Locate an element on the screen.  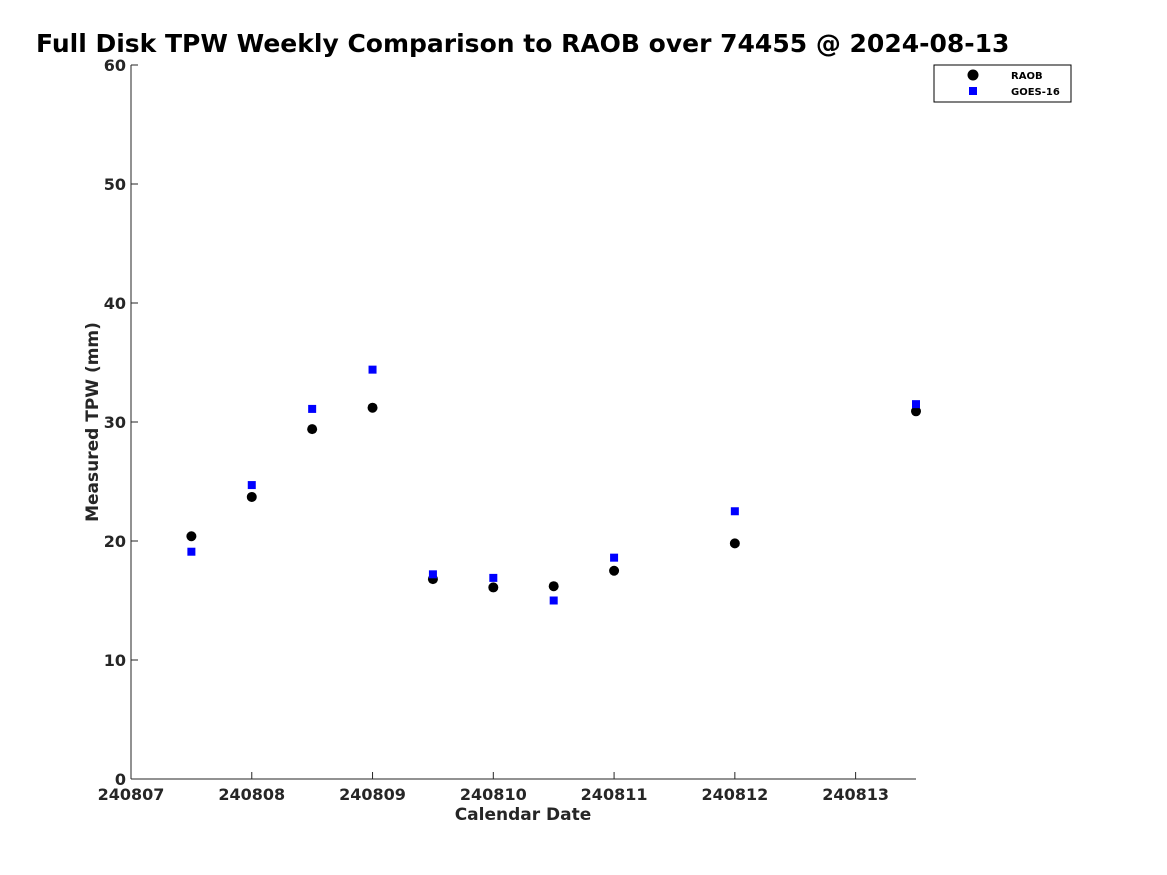
y-axis-label: Measured TPW (mm) is located at coordinates (93, 422).